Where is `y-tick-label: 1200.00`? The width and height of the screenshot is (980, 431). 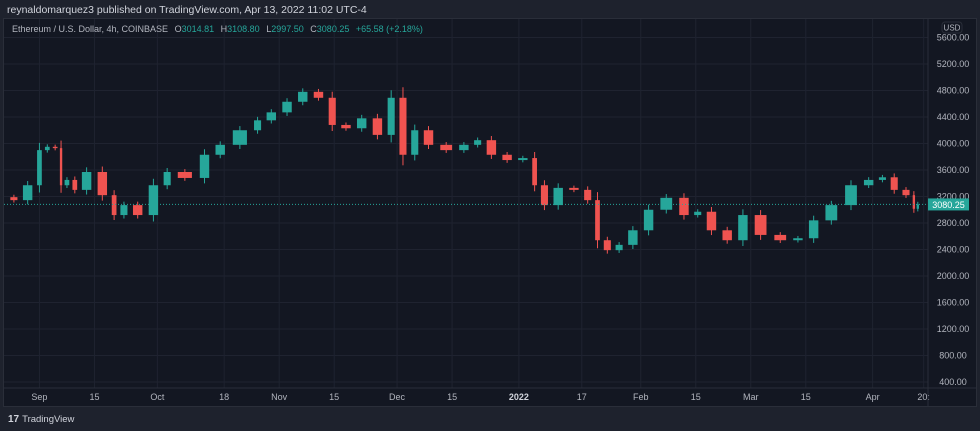
y-tick-label: 1200.00 is located at coordinates (953, 329).